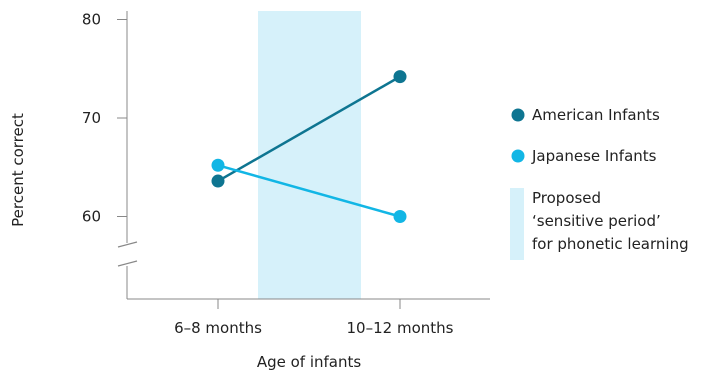 Image resolution: width=722 pixels, height=374 pixels. I want to click on legend-label: American Infants, so click(596, 115).